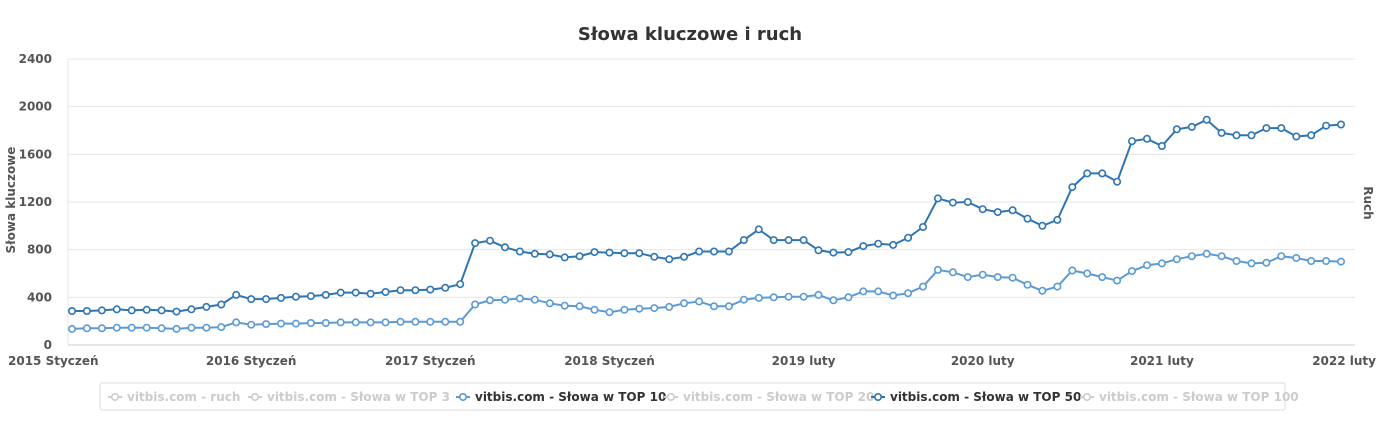  What do you see at coordinates (769, 397) in the screenshot?
I see `legend-item: vitbis.com - Słowa w TOP 20` at bounding box center [769, 397].